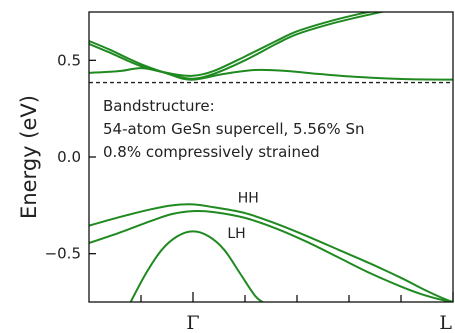 This screenshot has height=333, width=455. I want to click on x-tick-label: L, so click(445, 322).